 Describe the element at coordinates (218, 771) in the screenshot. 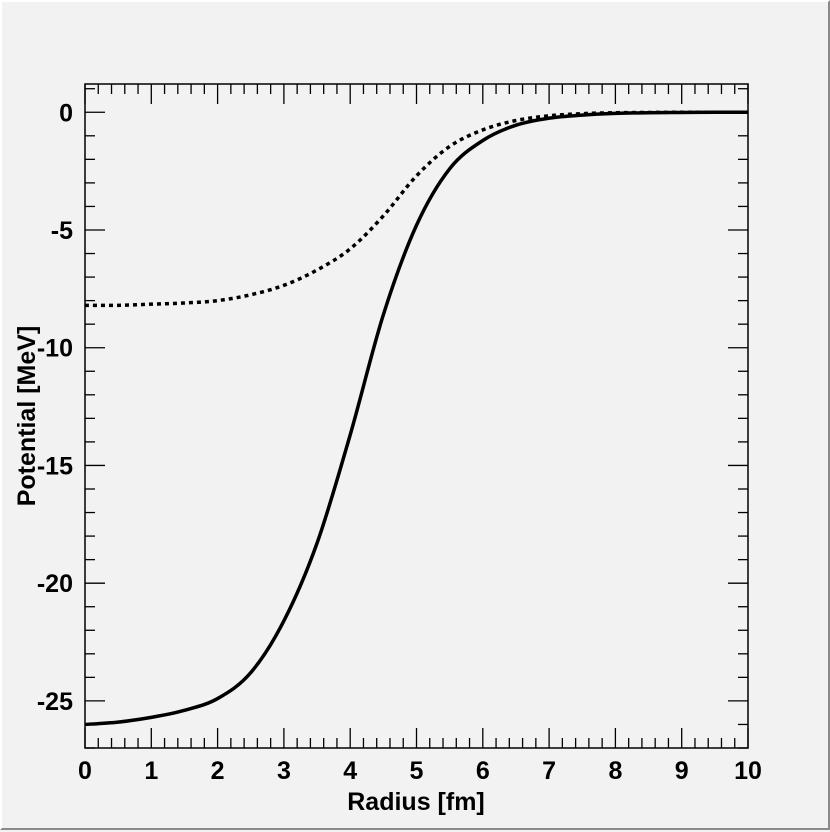

I see `x-tick-label: 2` at that location.